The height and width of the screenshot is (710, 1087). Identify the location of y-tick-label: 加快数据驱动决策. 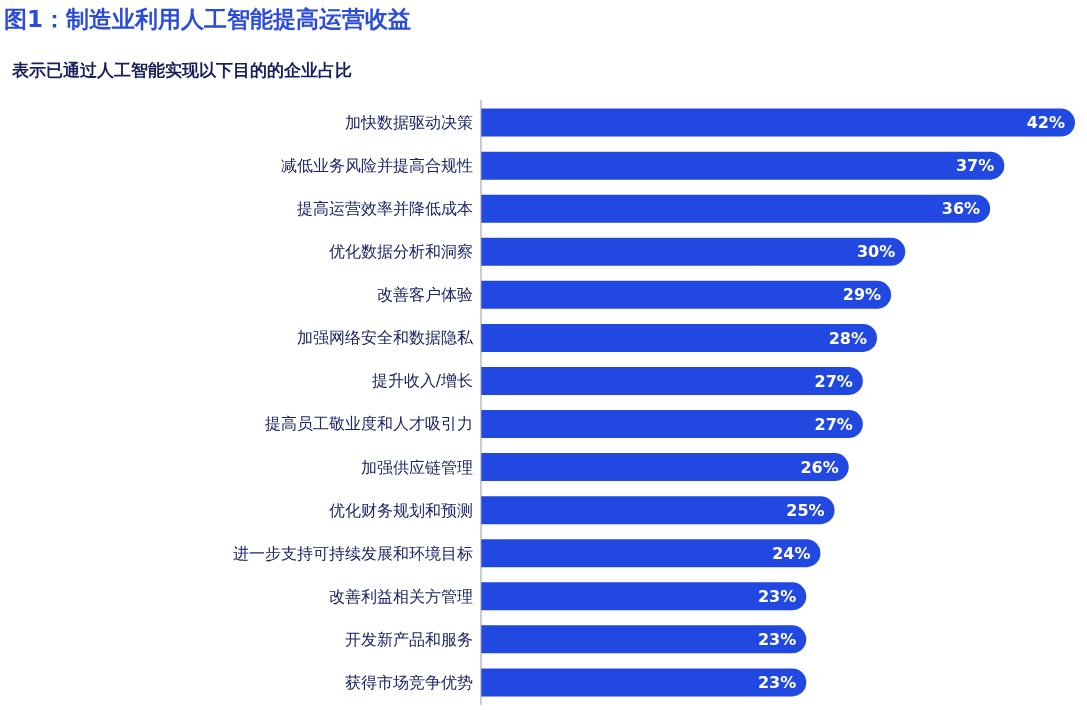
(409, 123).